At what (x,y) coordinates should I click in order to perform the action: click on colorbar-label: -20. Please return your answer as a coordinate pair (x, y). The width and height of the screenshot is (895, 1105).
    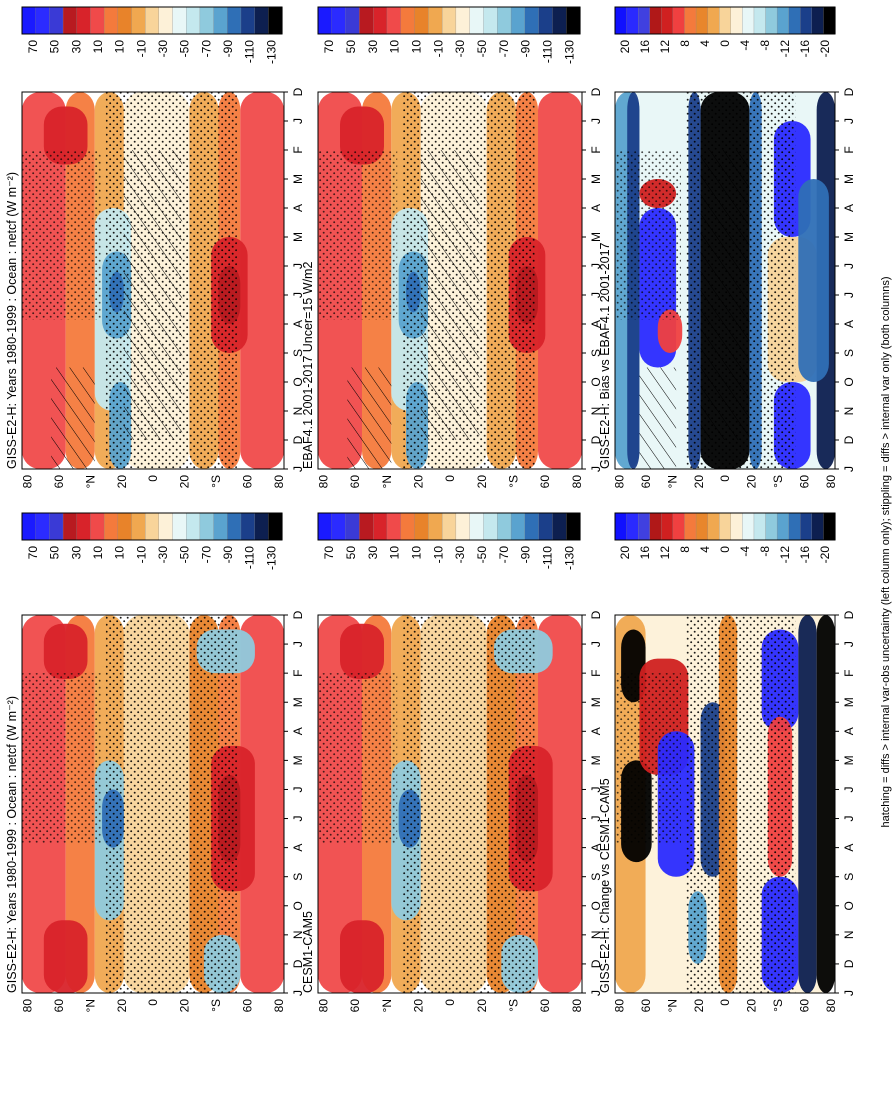
    Looking at the image, I should click on (825, 555).